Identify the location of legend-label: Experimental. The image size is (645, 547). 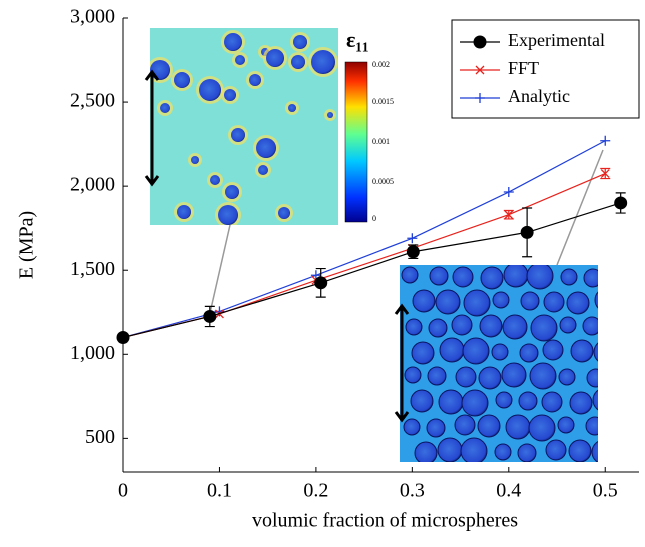
(556, 40).